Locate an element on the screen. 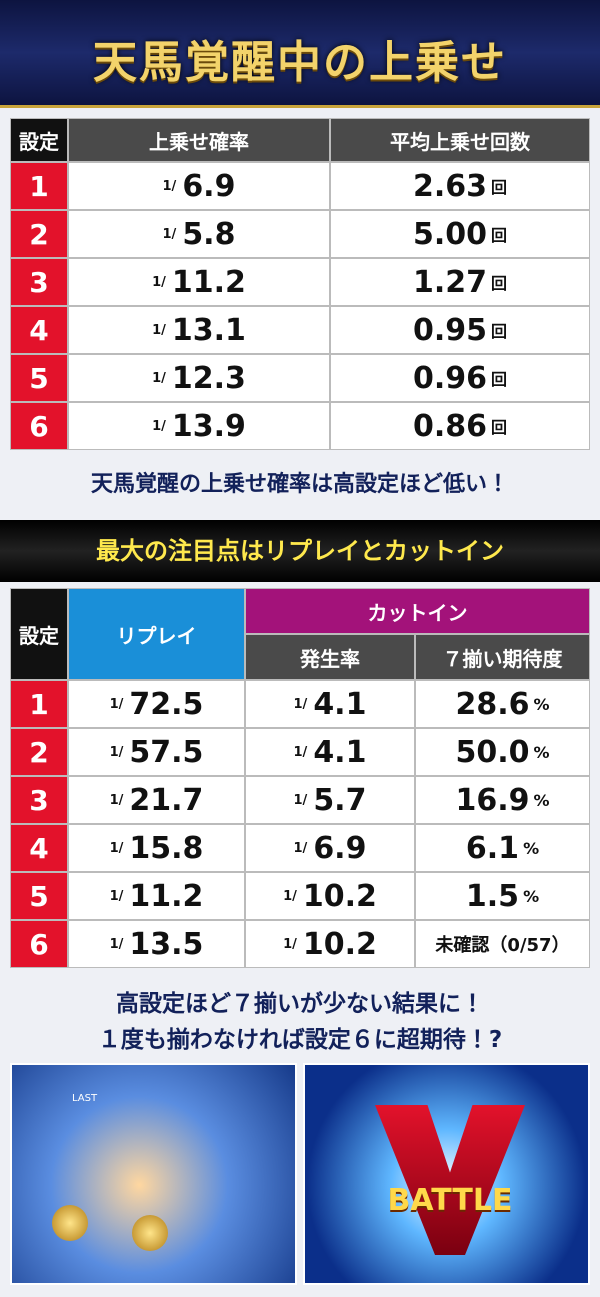 This screenshot has width=600, height=1297. value: 13.9 is located at coordinates (208, 426).